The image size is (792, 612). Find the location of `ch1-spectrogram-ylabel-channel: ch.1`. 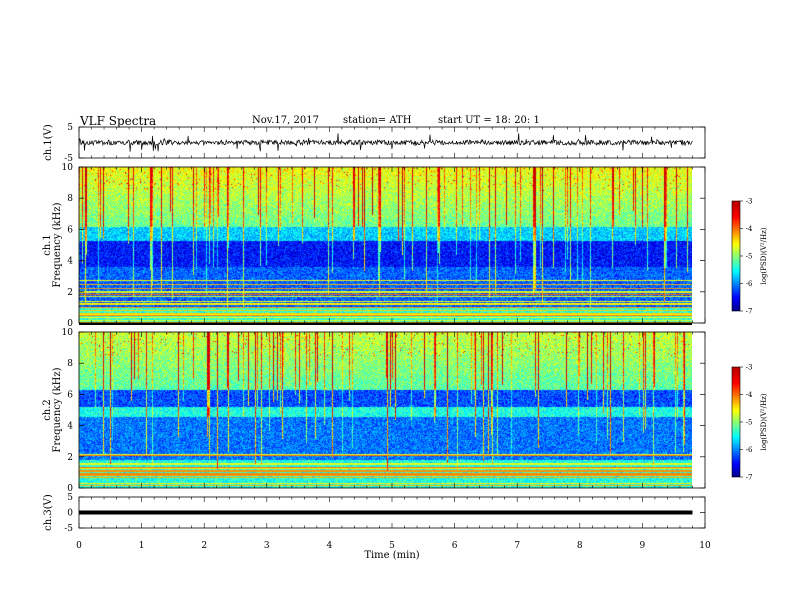

ch1-spectrogram-ylabel-channel: ch.1 is located at coordinates (47, 245).